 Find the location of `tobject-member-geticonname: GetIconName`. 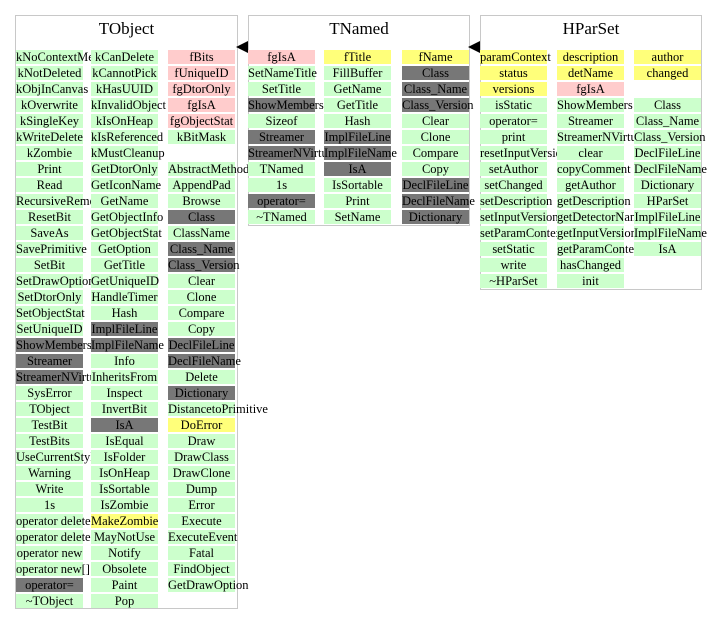

tobject-member-geticonname: GetIconName is located at coordinates (126, 185).